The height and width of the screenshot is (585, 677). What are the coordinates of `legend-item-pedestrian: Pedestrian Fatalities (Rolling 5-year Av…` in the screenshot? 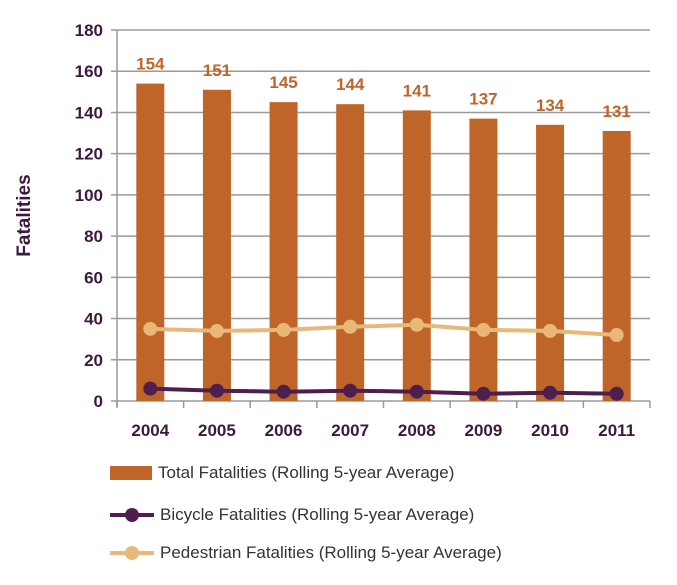 It's located at (306, 553).